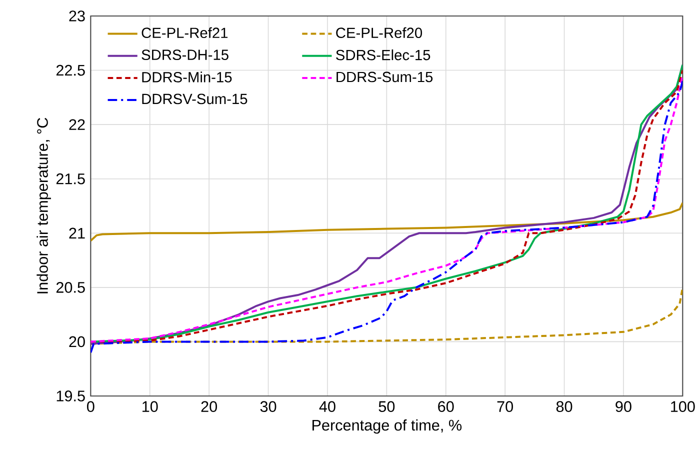 Image resolution: width=700 pixels, height=464 pixels. I want to click on x-tick-label: 40, so click(327, 406).